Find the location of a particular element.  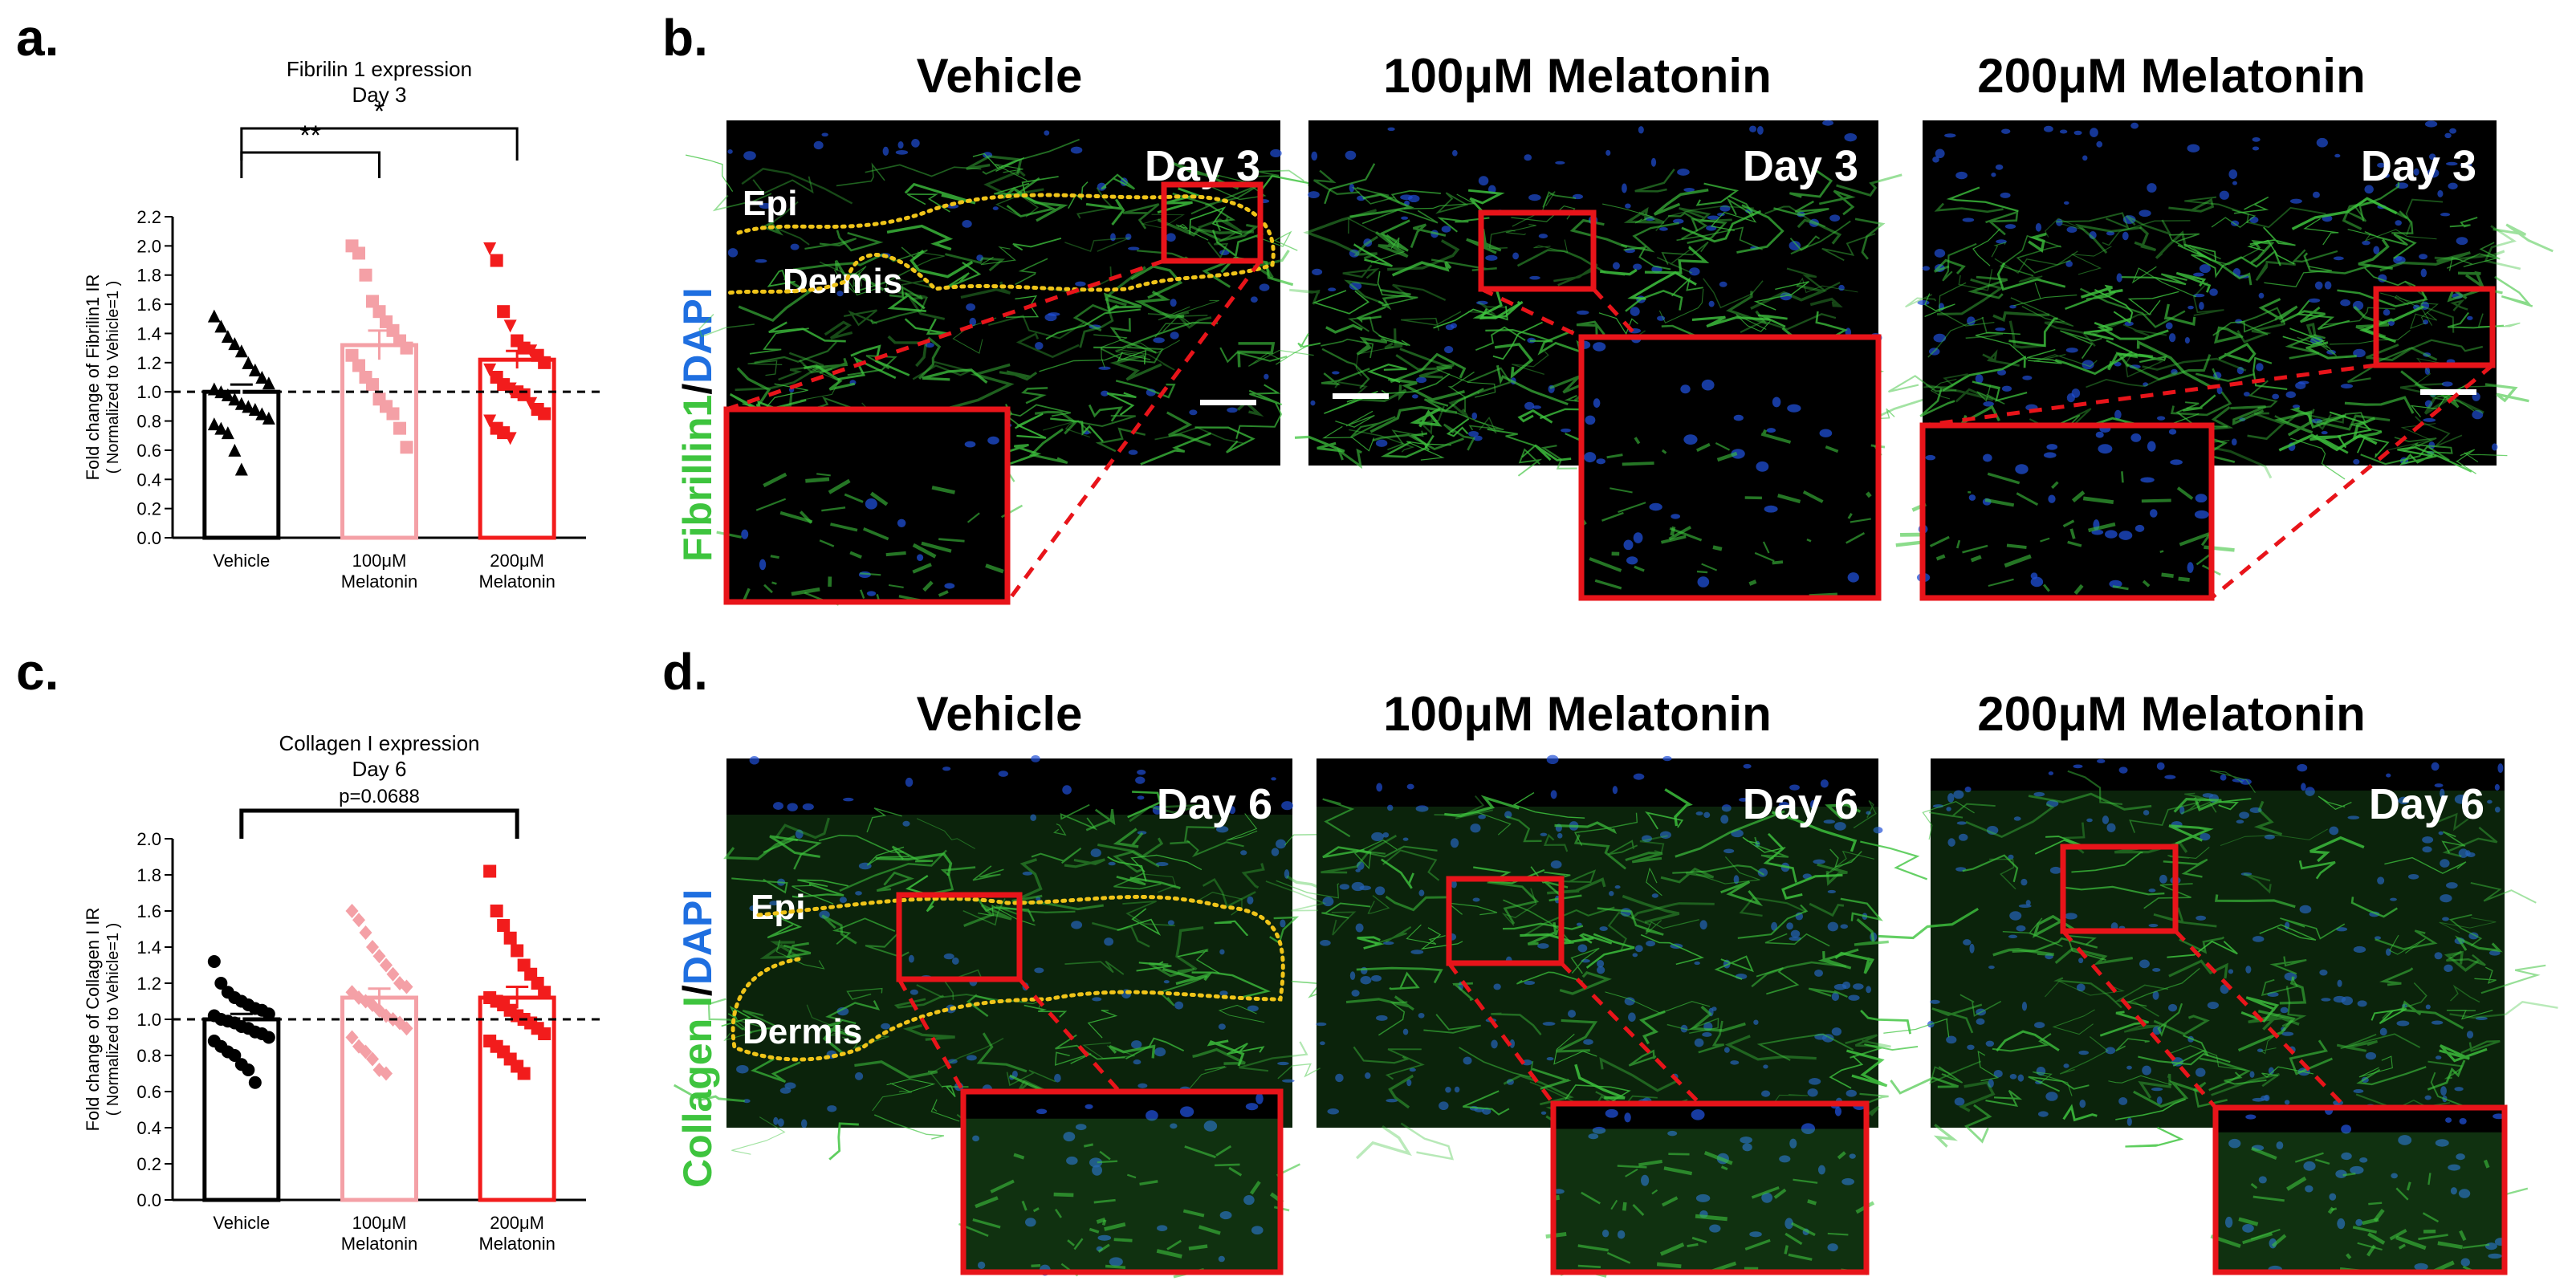

region-outline is located at coordinates (1000, 244).